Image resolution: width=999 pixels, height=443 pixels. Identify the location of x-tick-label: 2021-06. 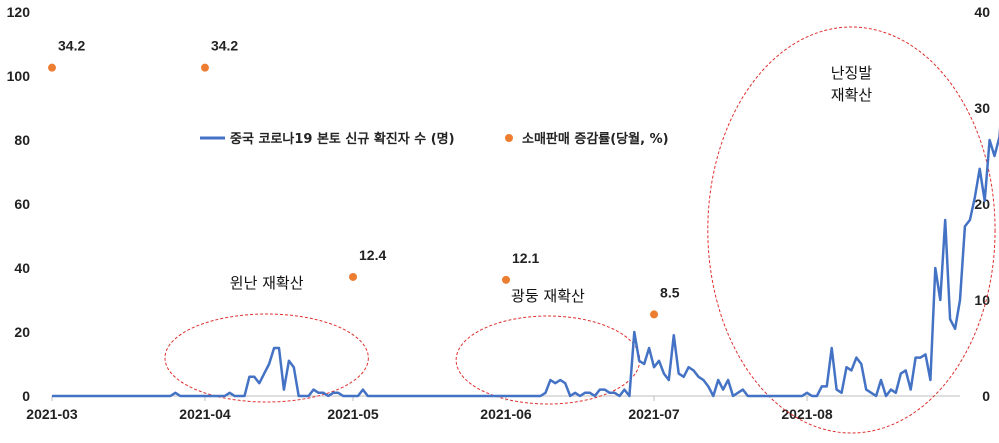
(506, 414).